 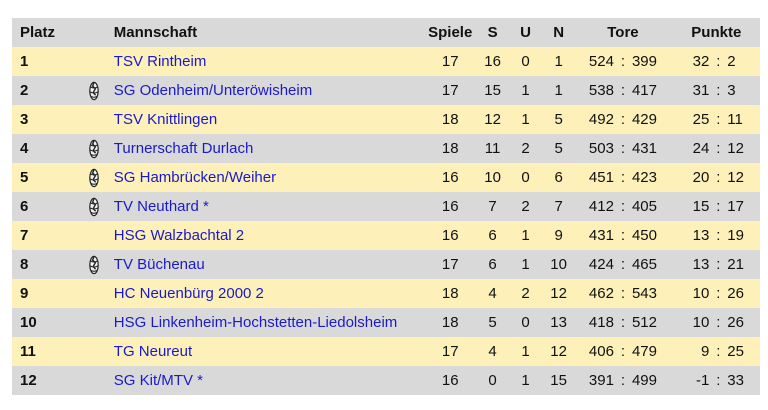 I want to click on row-punkte: 9:25, so click(x=716, y=351).